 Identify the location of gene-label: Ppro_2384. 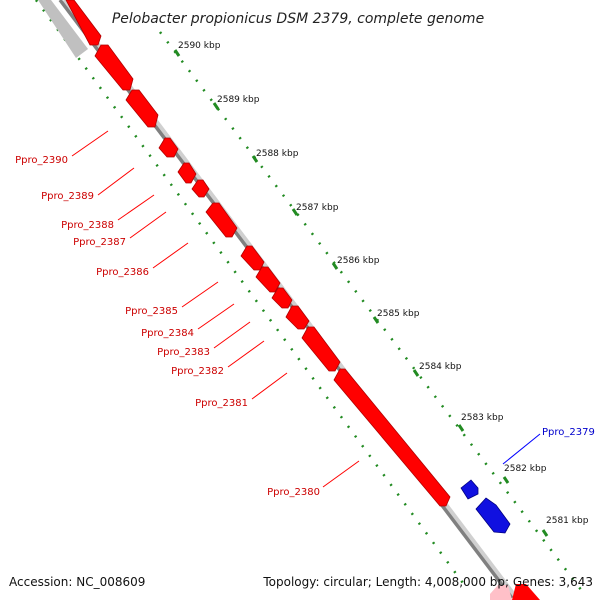
(167, 333).